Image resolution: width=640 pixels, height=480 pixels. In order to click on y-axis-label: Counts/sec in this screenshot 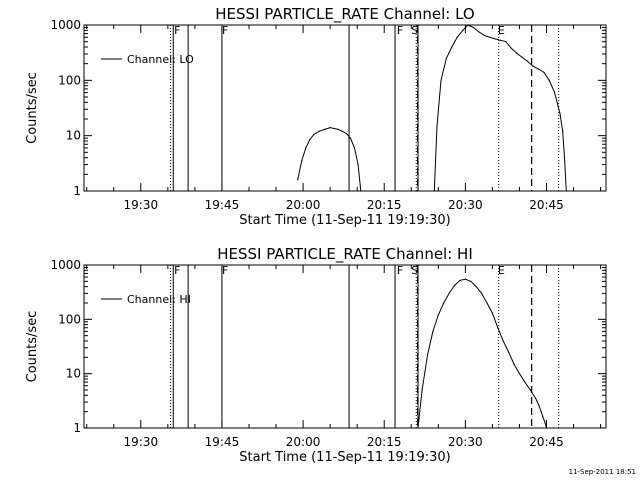, I will do `click(32, 347)`.